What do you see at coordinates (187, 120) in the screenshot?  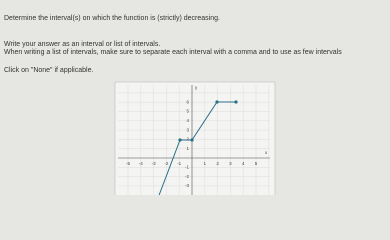 I see `y-tick-label: 4` at bounding box center [187, 120].